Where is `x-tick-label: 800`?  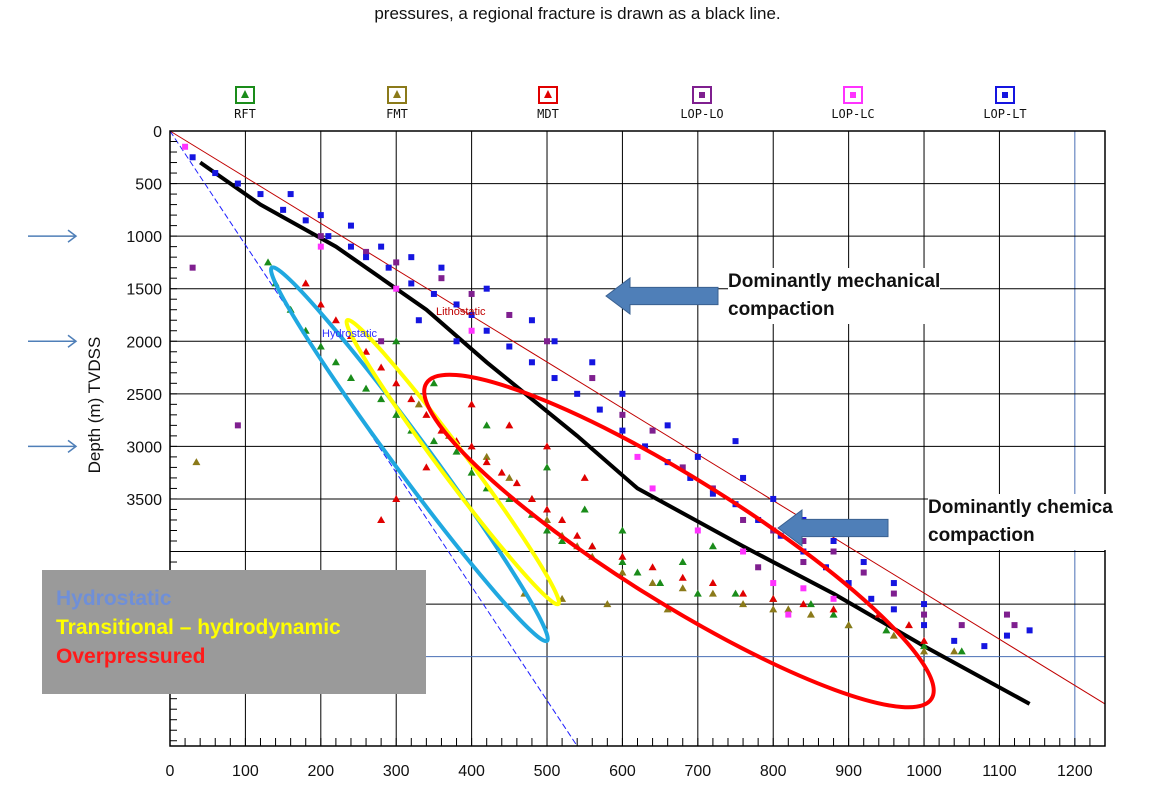
x-tick-label: 800 is located at coordinates (773, 771).